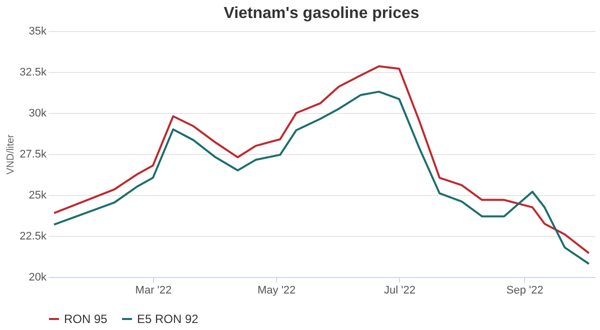  I want to click on y-tick-label: 22.5k, so click(33, 236).